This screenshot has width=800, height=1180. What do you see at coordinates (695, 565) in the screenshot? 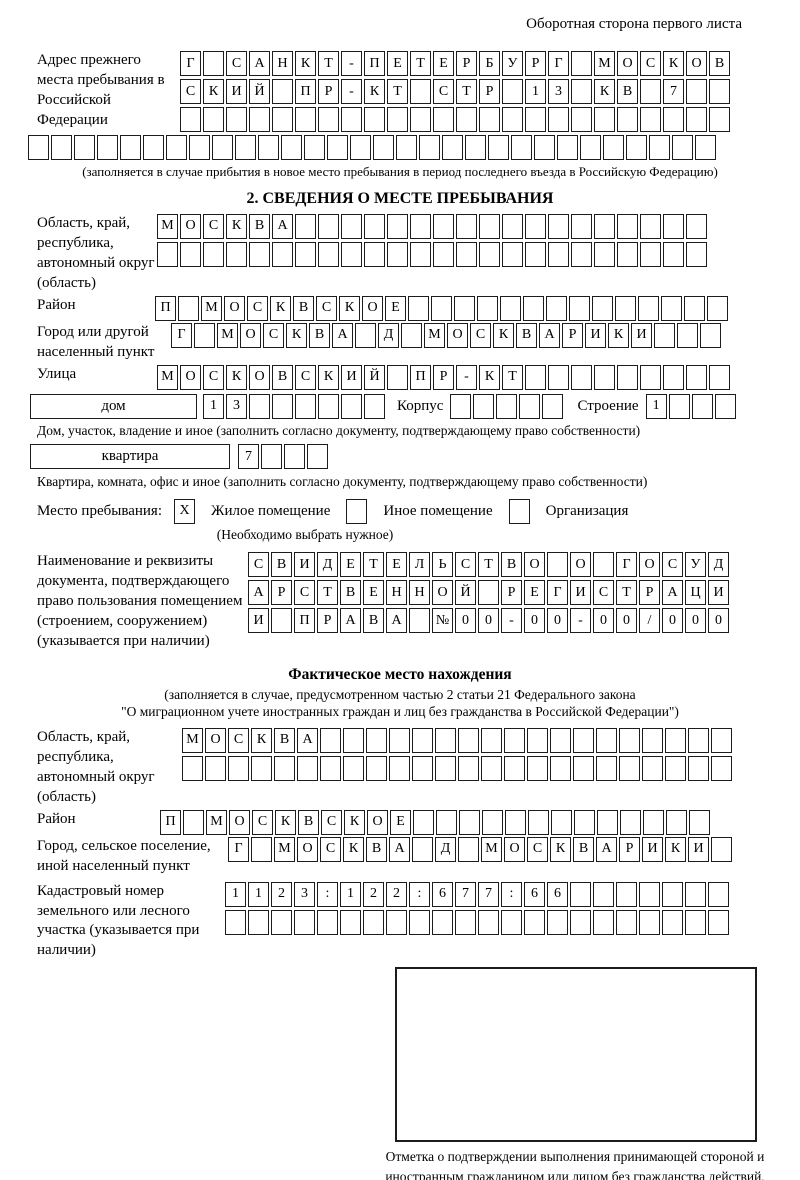
I see `char-cell: У` at bounding box center [695, 565].